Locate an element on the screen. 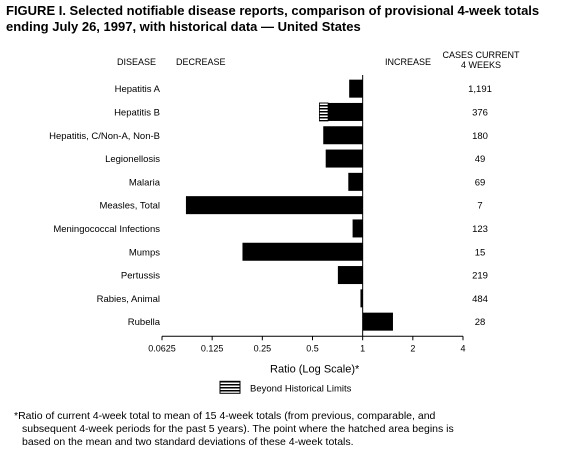 This screenshot has height=462, width=568. disease-header: DISEASE is located at coordinates (137, 62).